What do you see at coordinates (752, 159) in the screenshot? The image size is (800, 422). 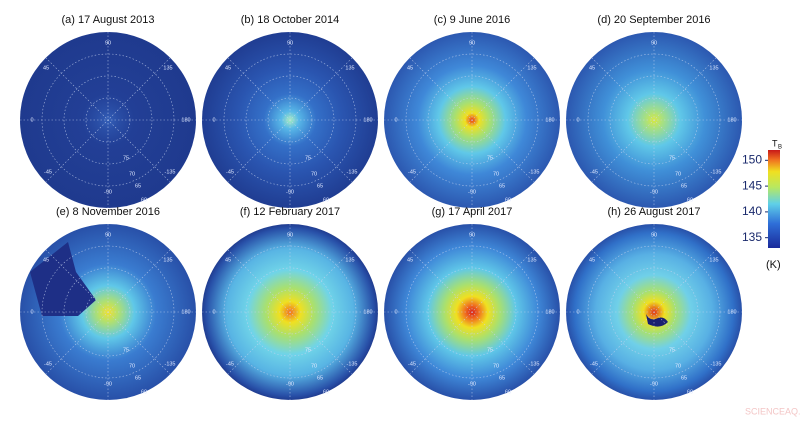 I see `colorbar-tick-label: 150` at bounding box center [752, 159].